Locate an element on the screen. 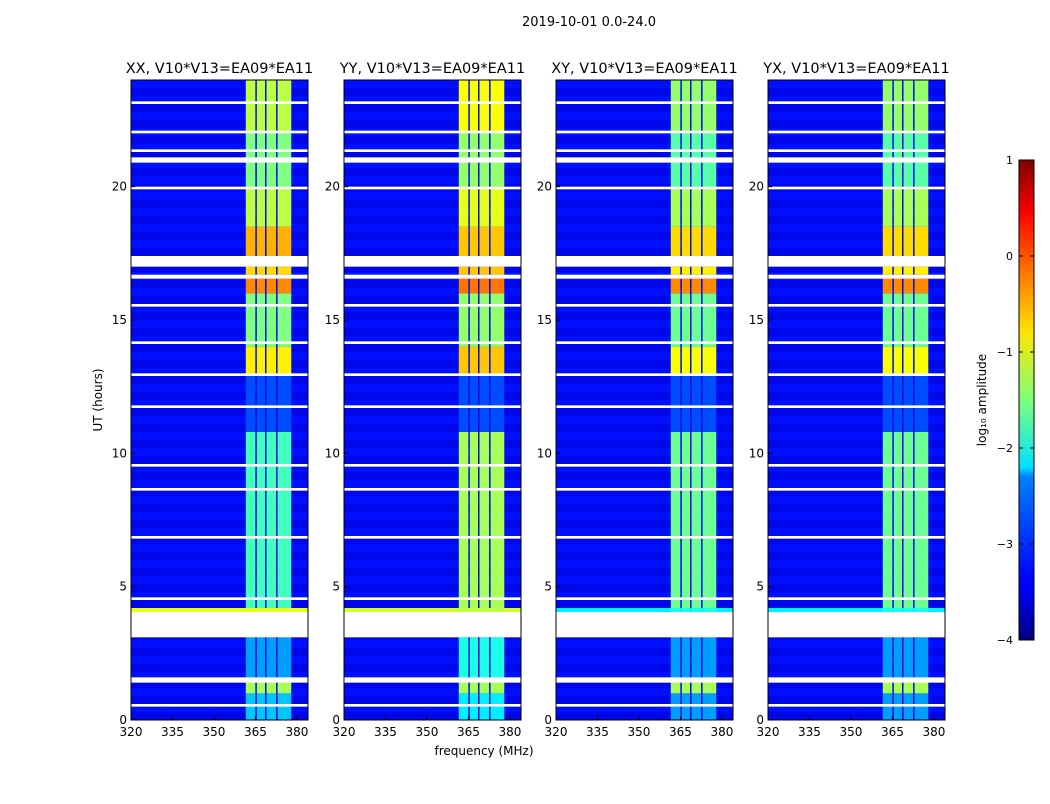 Image resolution: width=1050 pixels, height=804 pixels. panel-title: YX, V10*V13=EA09*EA11 is located at coordinates (855, 69).